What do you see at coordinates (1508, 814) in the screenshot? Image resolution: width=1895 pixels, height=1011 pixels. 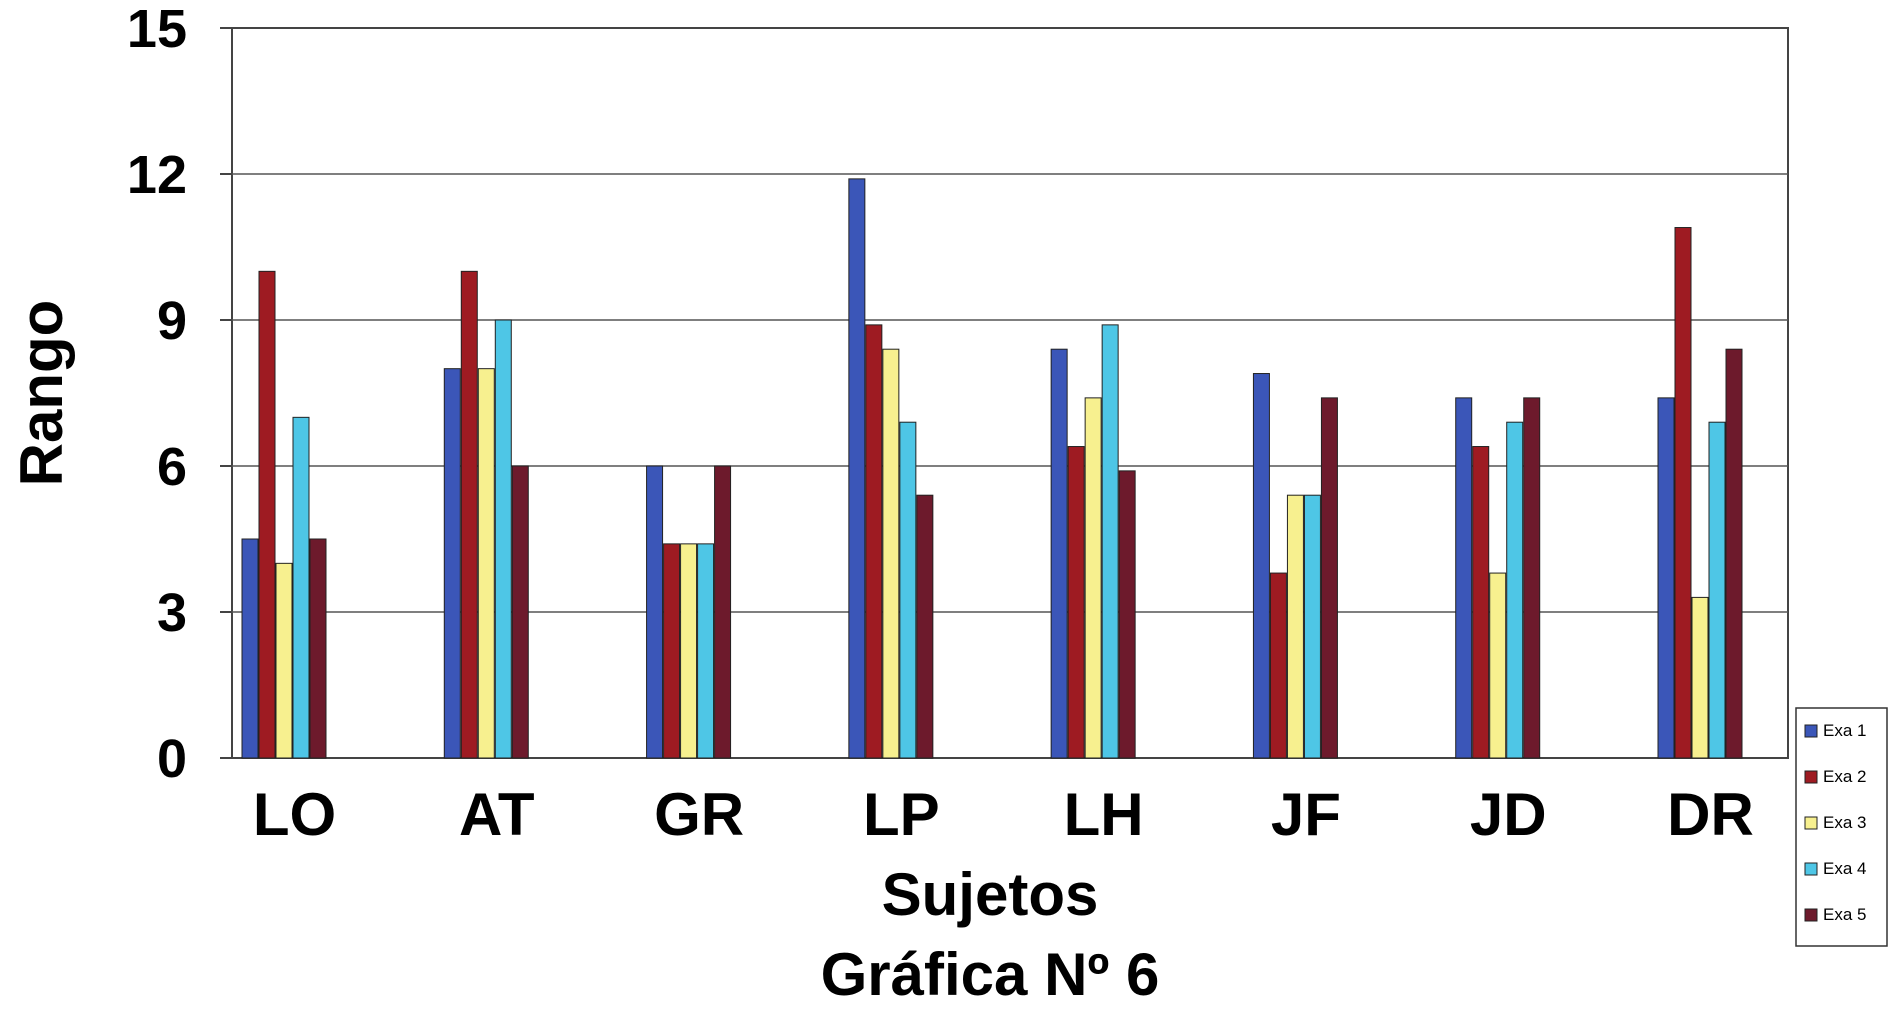 I see `x-tick-label: JD` at bounding box center [1508, 814].